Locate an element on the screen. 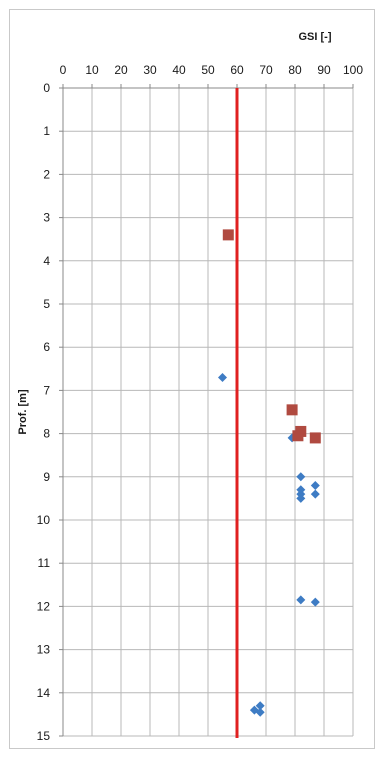 This screenshot has height=758, width=384. x-tick-label: 30 is located at coordinates (150, 70).